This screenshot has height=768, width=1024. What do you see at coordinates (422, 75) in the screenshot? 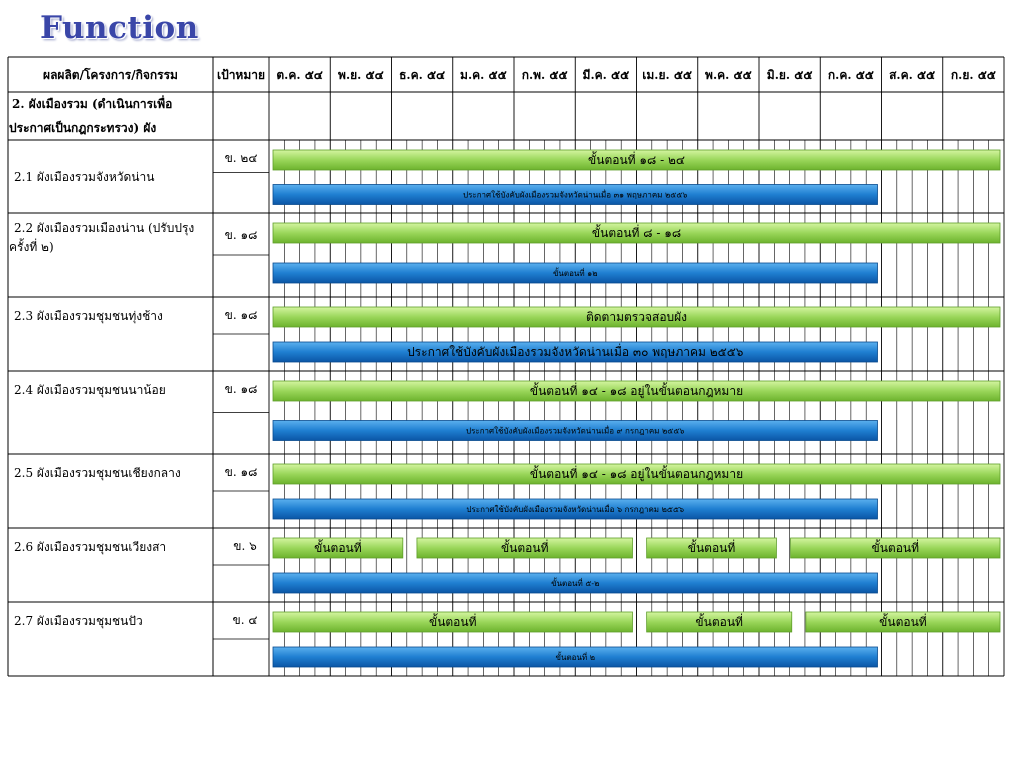
I see `header-month: ธ.ค. ๕๔` at bounding box center [422, 75].